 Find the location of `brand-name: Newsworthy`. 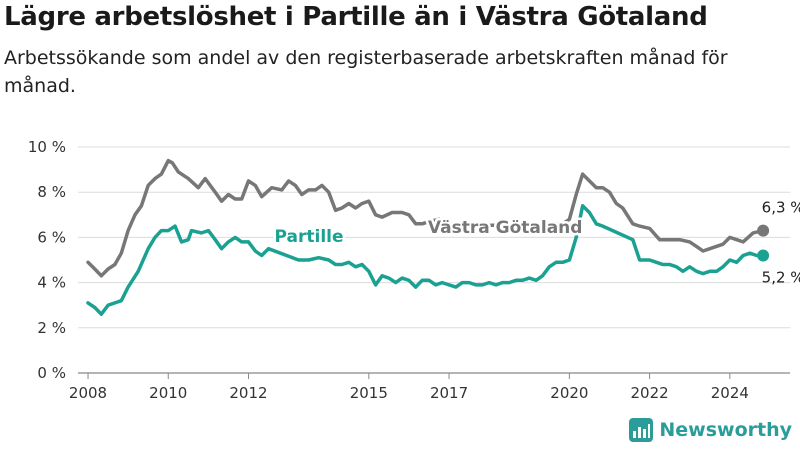

brand-name: Newsworthy is located at coordinates (725, 430).